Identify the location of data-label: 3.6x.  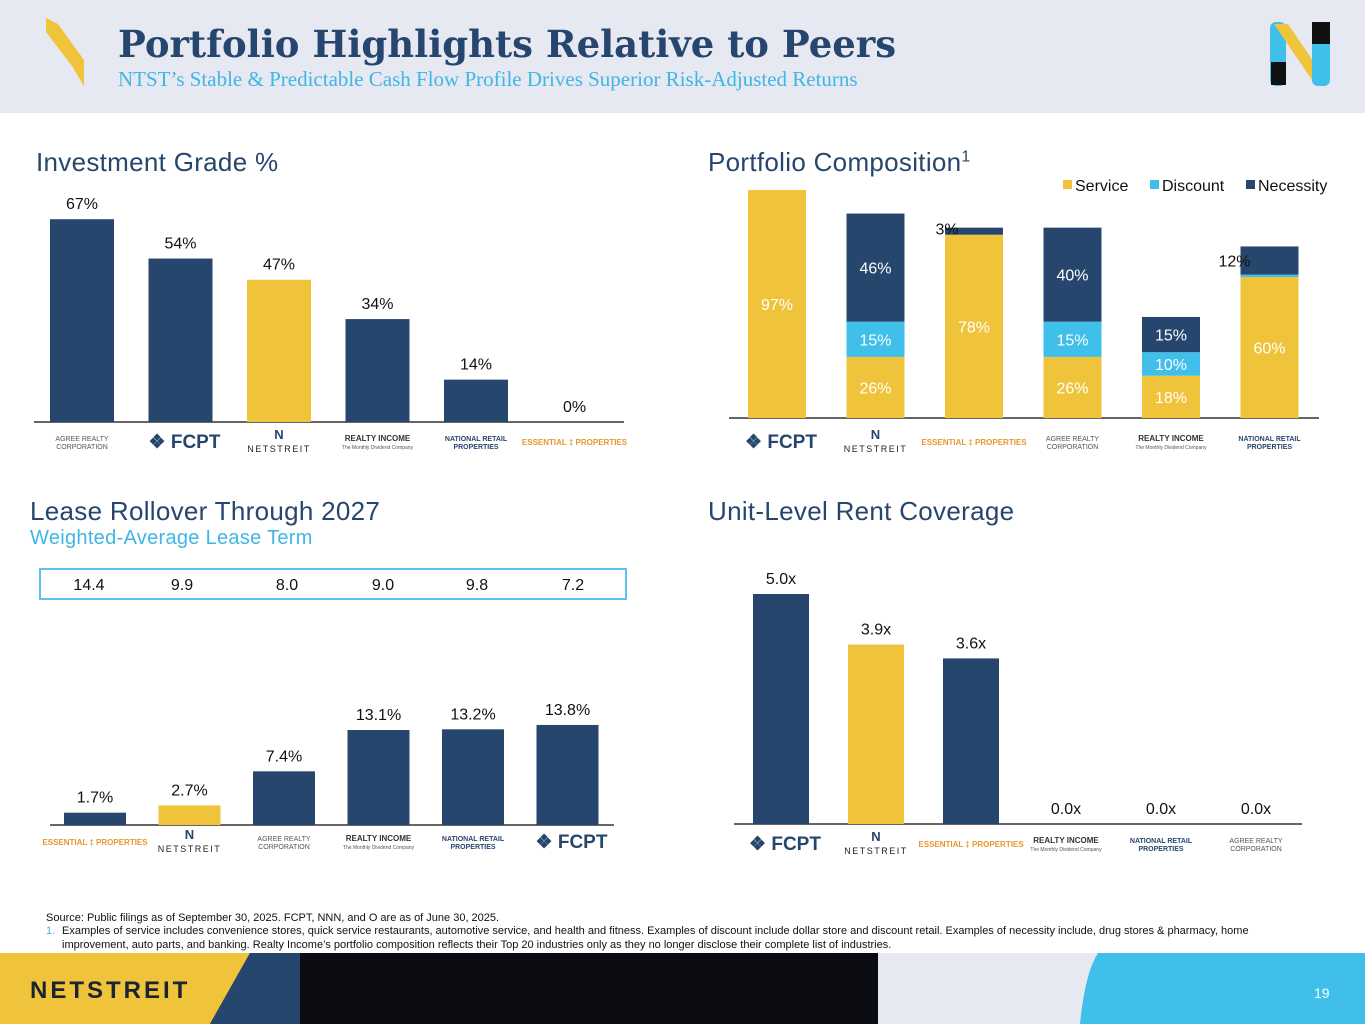
(971, 643).